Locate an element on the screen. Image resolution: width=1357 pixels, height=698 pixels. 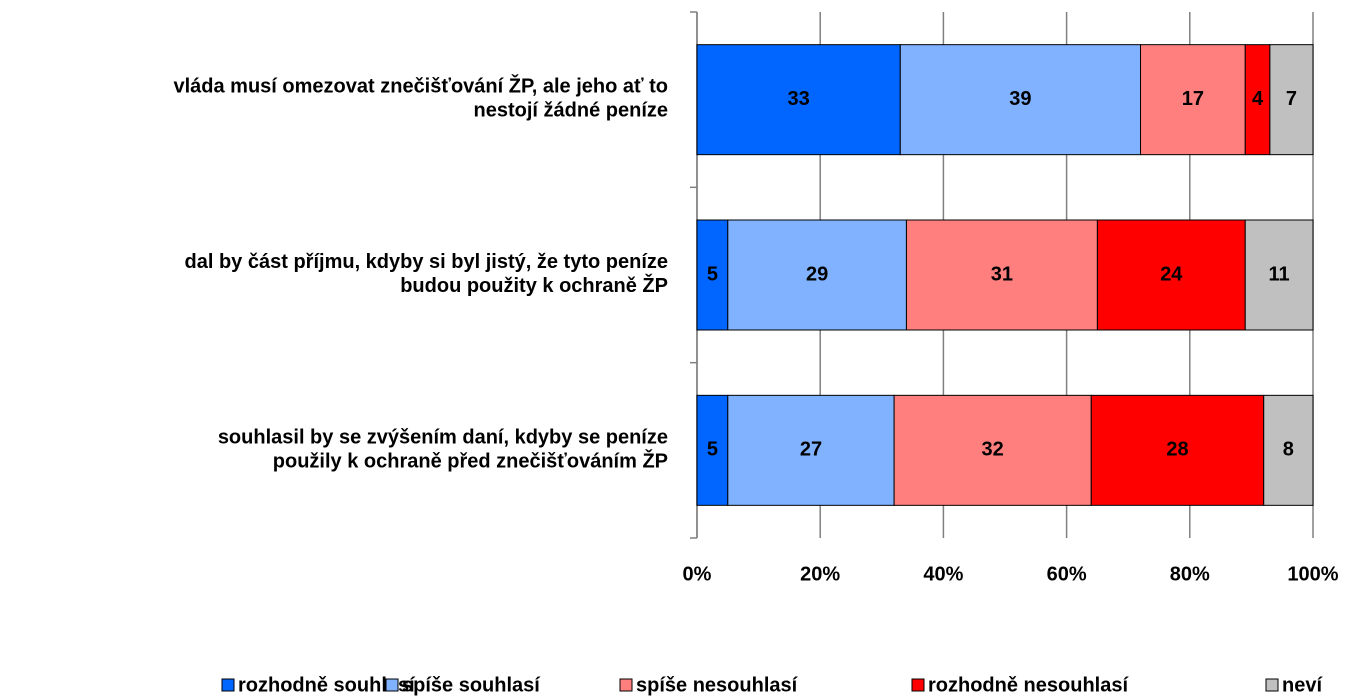
x-tick-label: 100% is located at coordinates (1312, 574).